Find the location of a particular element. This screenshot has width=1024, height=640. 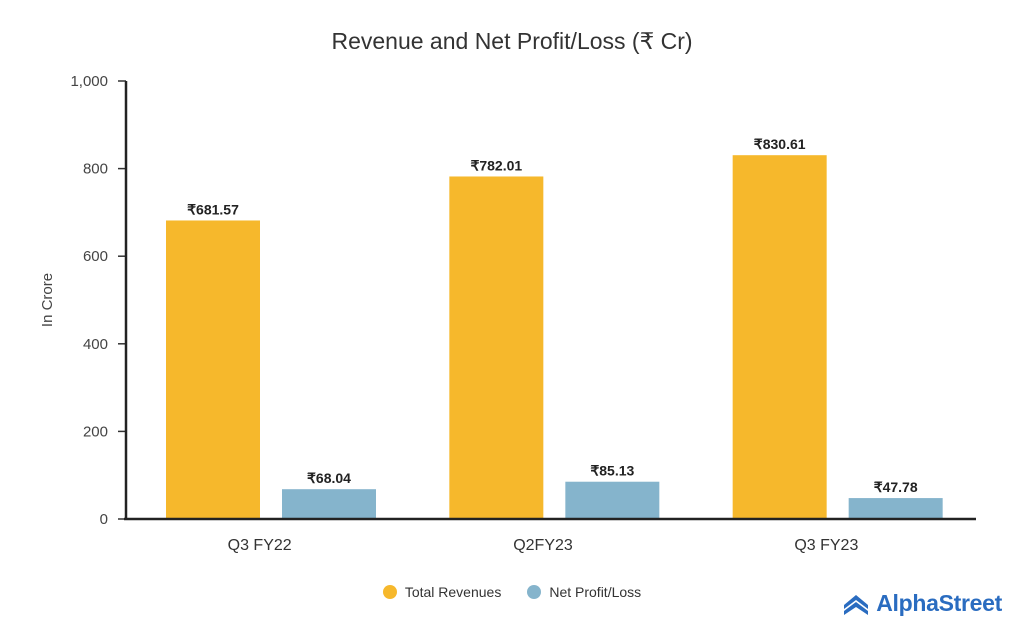

data-label: ₹681.57 is located at coordinates (213, 209).